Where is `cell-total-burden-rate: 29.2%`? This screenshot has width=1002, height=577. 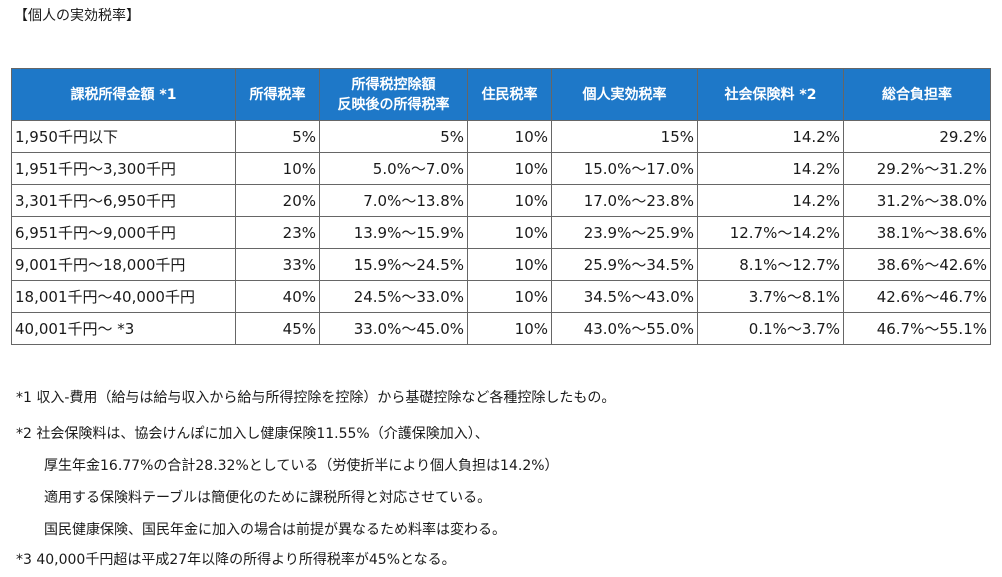 cell-total-burden-rate: 29.2% is located at coordinates (917, 136).